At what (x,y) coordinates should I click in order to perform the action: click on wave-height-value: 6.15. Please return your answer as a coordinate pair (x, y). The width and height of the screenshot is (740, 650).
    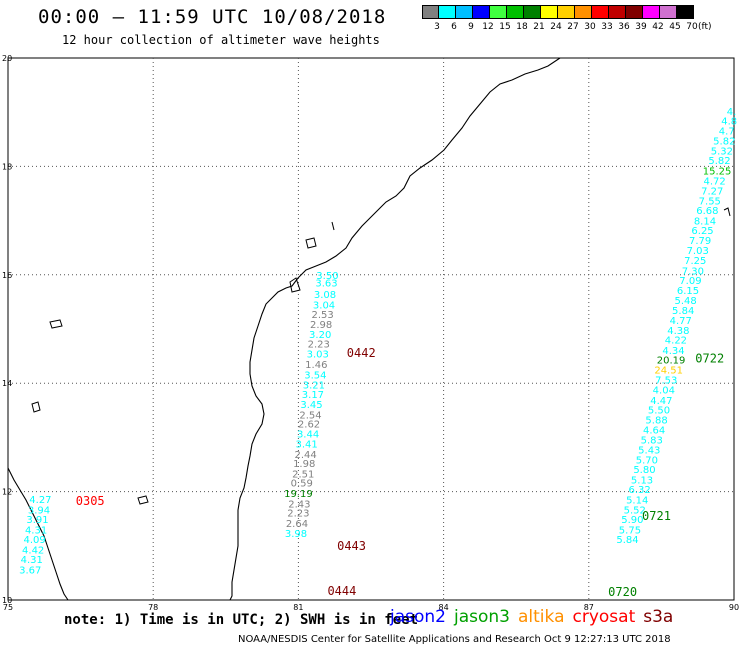
    Looking at the image, I should click on (688, 291).